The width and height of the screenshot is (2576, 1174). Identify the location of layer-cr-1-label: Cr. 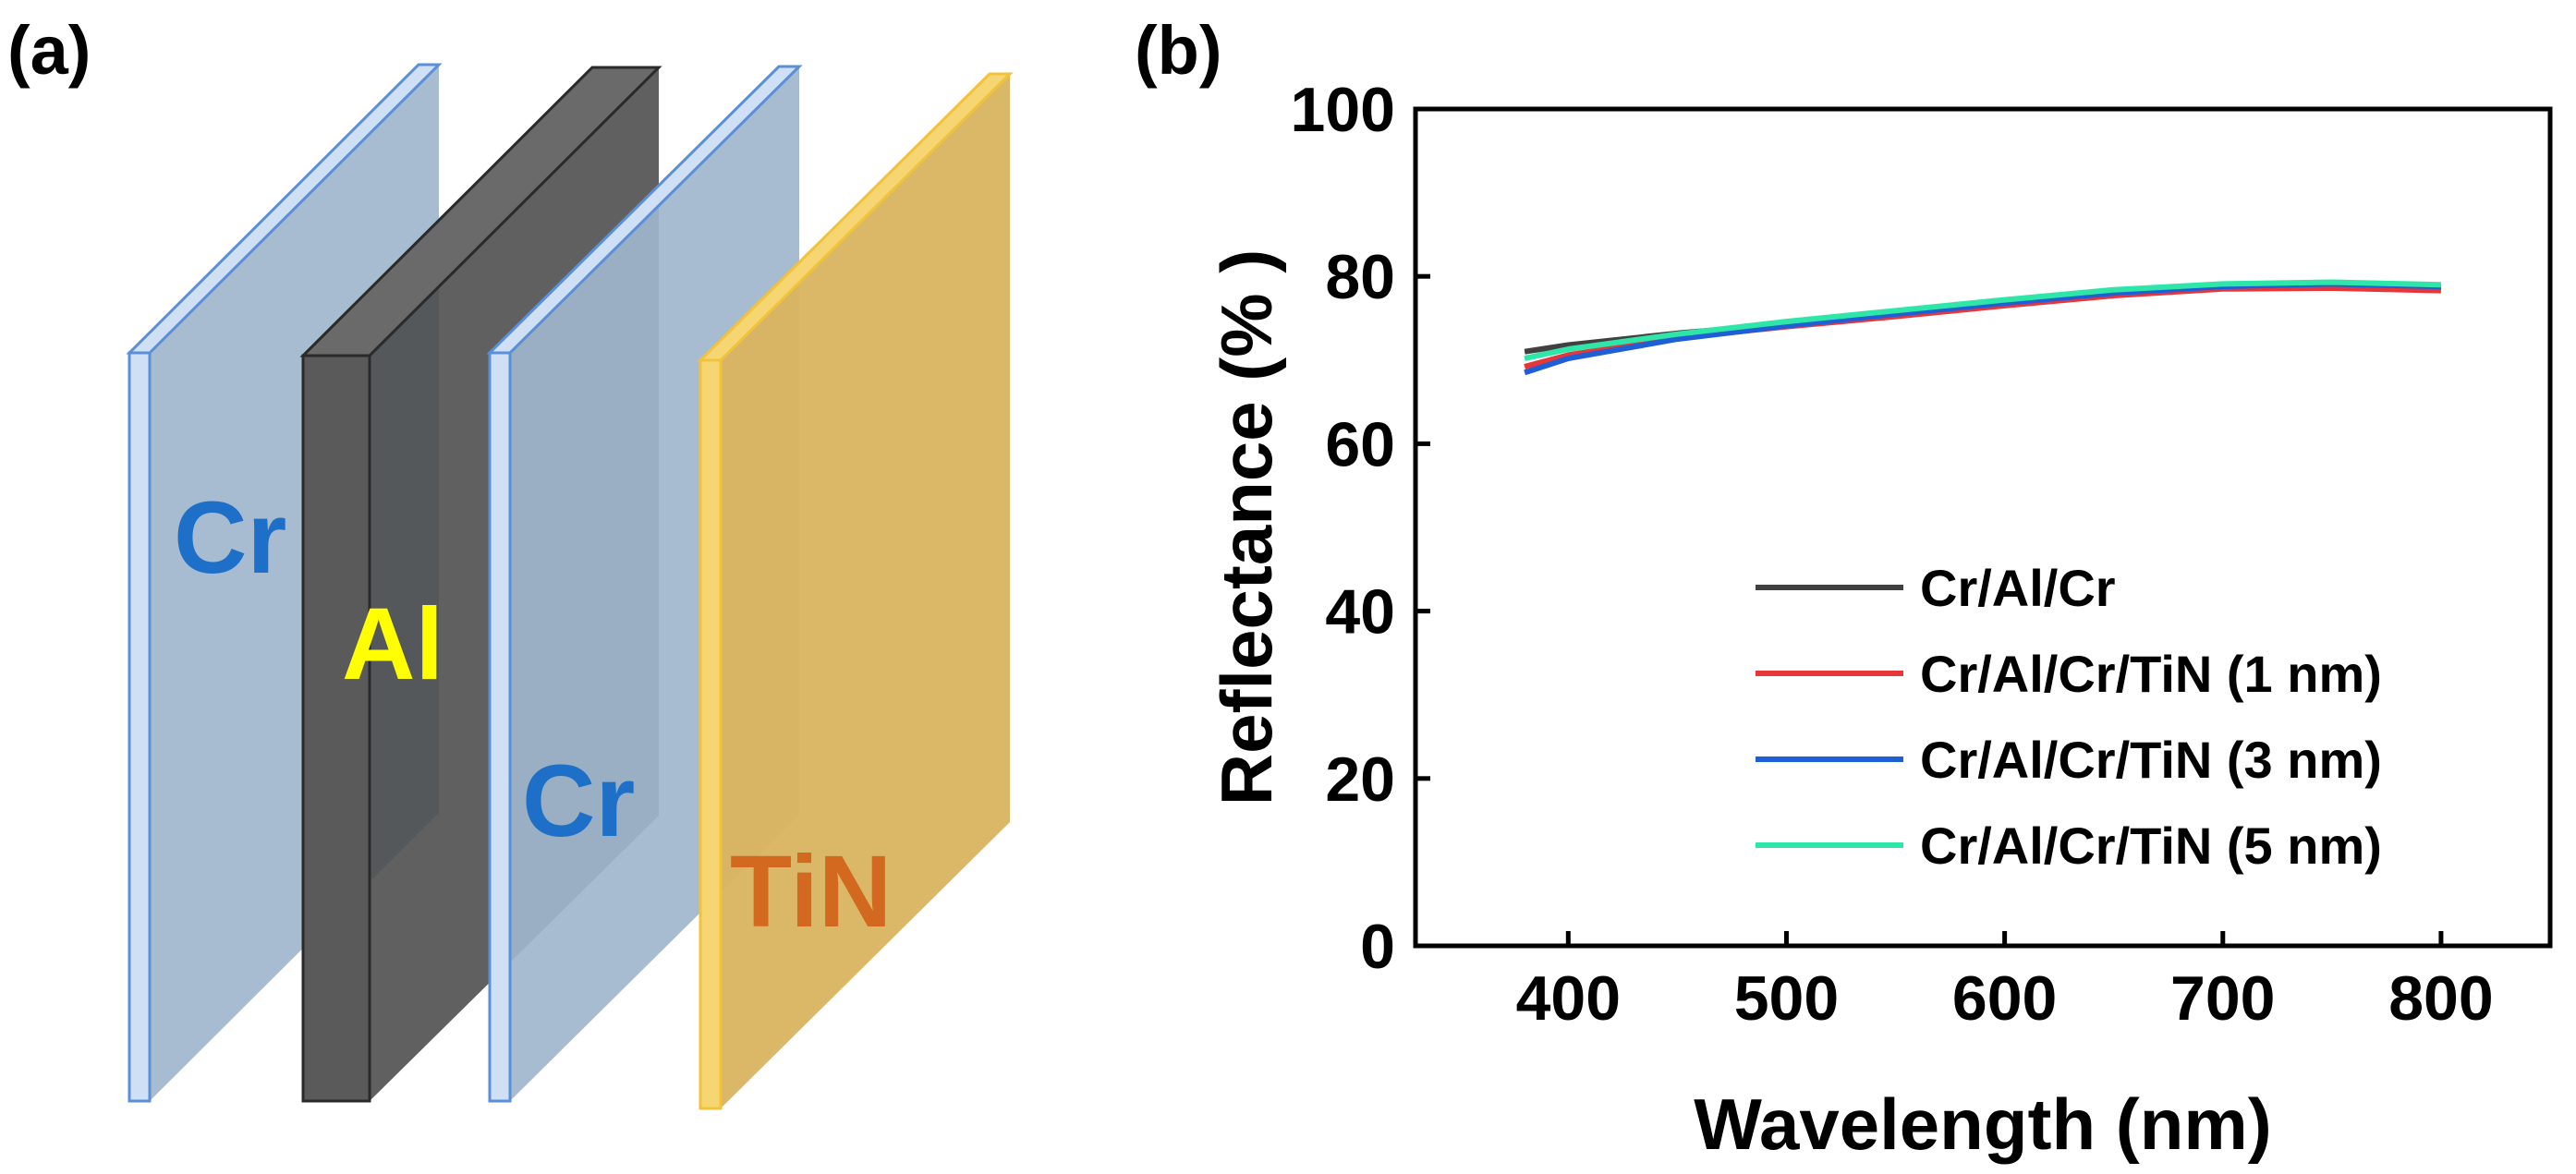
(230, 538).